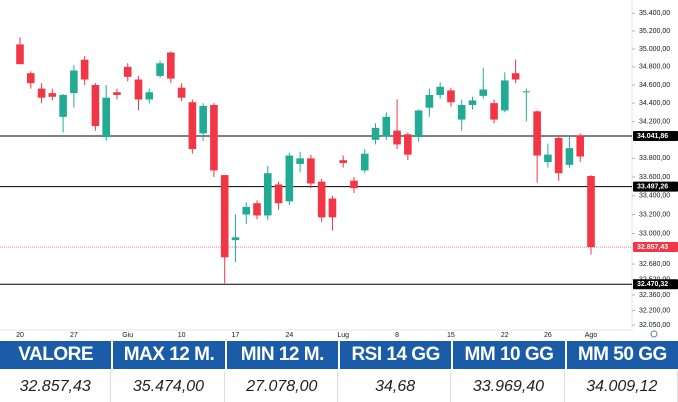 This screenshot has width=678, height=402. What do you see at coordinates (56, 355) in the screenshot?
I see `header-cell: VALORE` at bounding box center [56, 355].